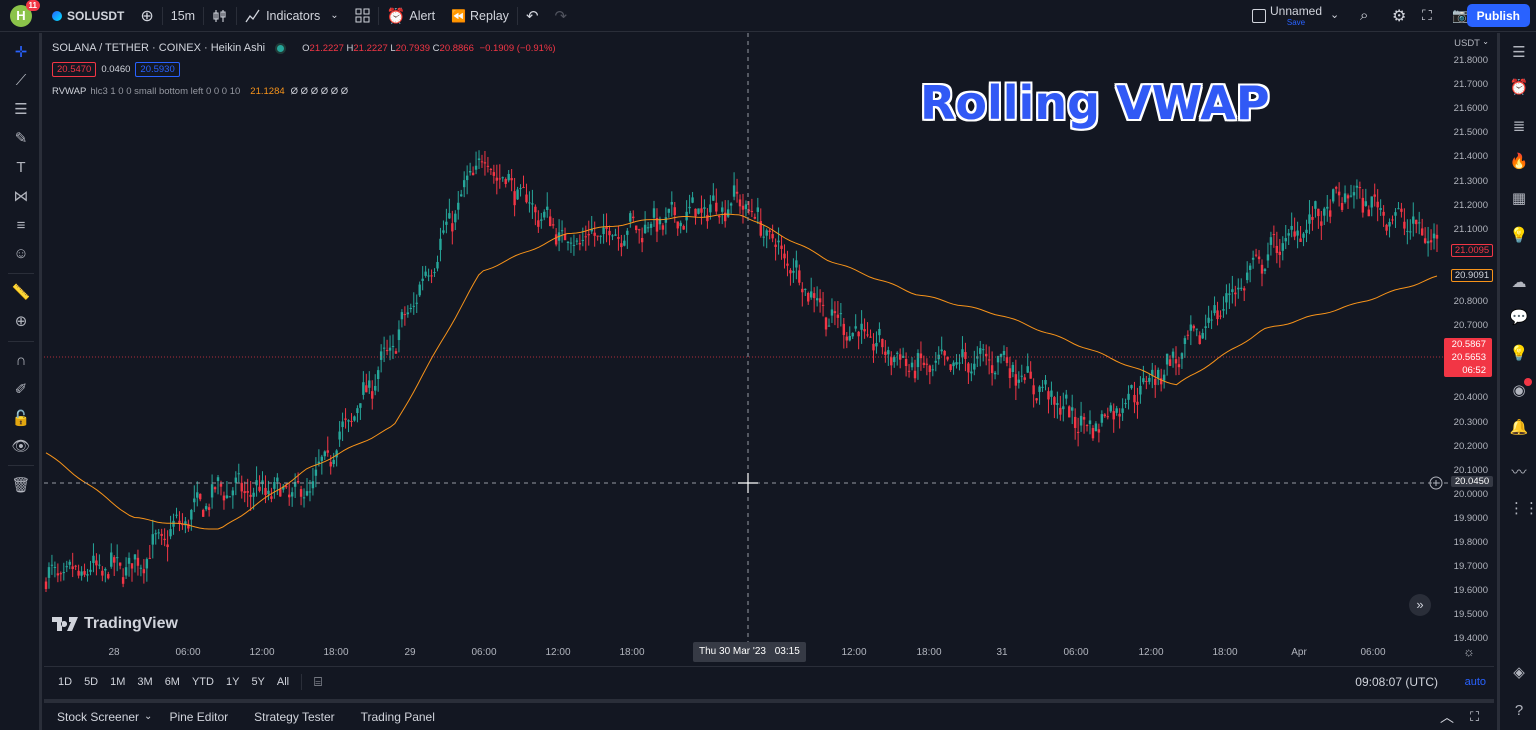  What do you see at coordinates (1519, 126) in the screenshot?
I see `data-window-icon: ≣` at bounding box center [1519, 126].